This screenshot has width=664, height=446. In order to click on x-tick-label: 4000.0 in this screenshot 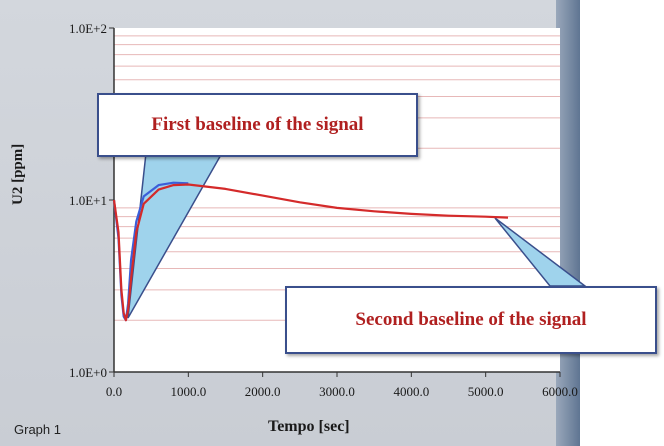, I will do `click(411, 391)`.